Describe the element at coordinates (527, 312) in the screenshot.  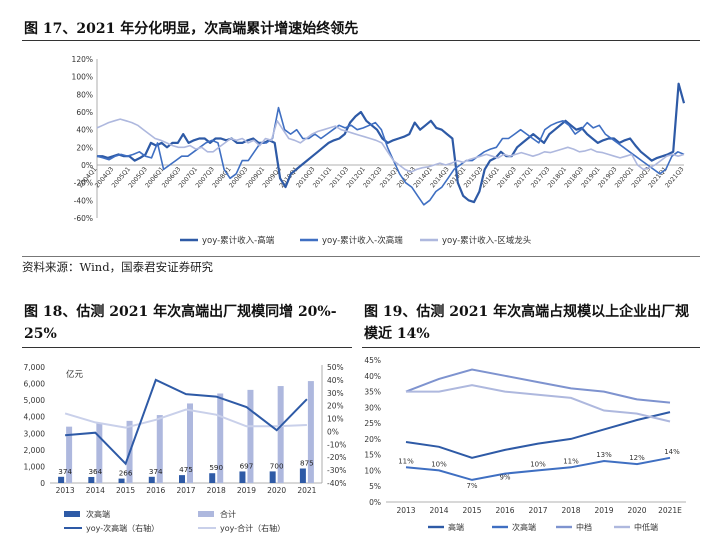
I see `fig19-title-line1: 图 19、估测 2021 年次高端占规模以上企业出厂规` at that location.